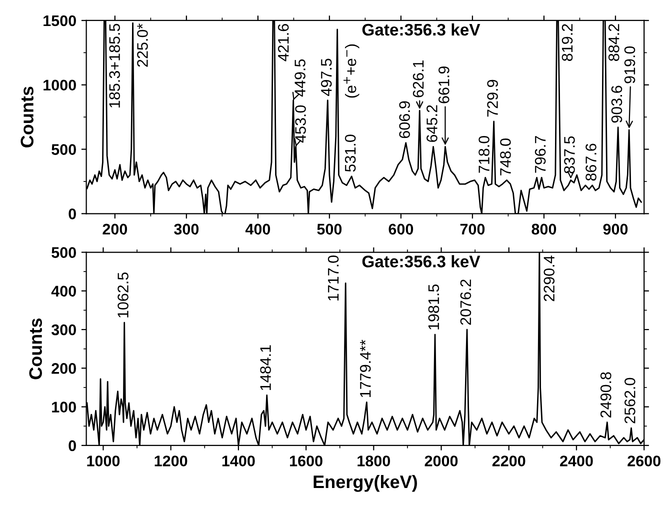  I want to click on annotation: 2490.8, so click(606, 395).